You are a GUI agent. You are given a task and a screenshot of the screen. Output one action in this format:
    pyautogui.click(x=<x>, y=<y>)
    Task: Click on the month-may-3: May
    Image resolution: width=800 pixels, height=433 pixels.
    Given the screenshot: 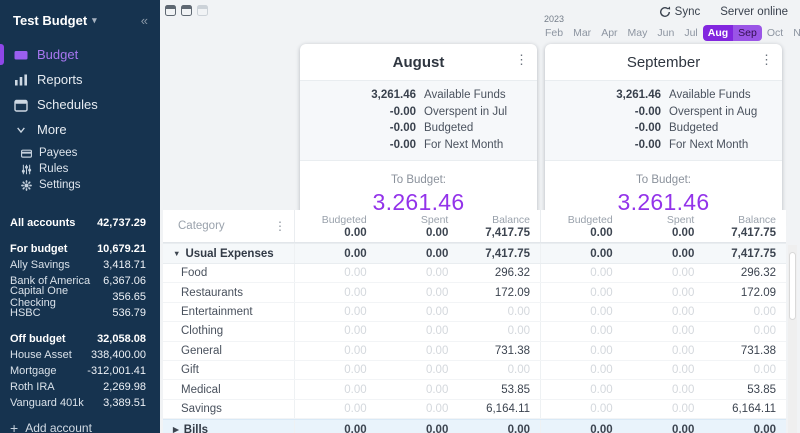 What is the action you would take?
    pyautogui.click(x=637, y=33)
    